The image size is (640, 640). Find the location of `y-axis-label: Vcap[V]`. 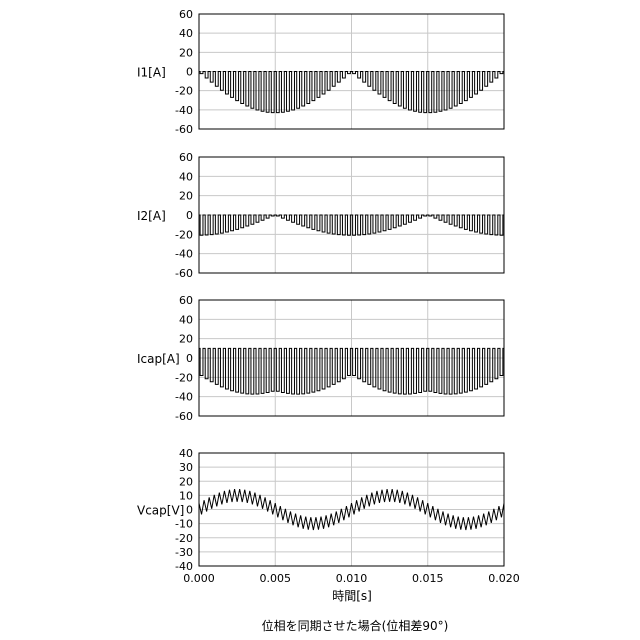

y-axis-label: Vcap[V] is located at coordinates (160, 511).